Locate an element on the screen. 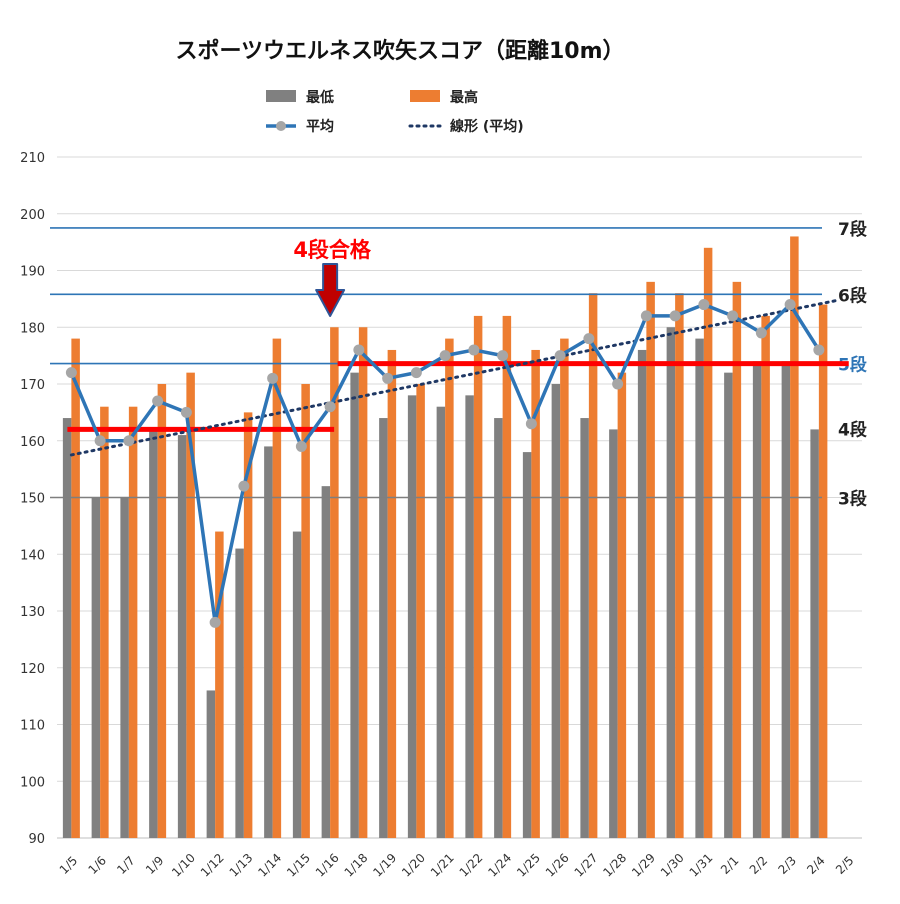 Image resolution: width=900 pixels, height=904 pixels. y-tick-label: 100 is located at coordinates (32, 782).